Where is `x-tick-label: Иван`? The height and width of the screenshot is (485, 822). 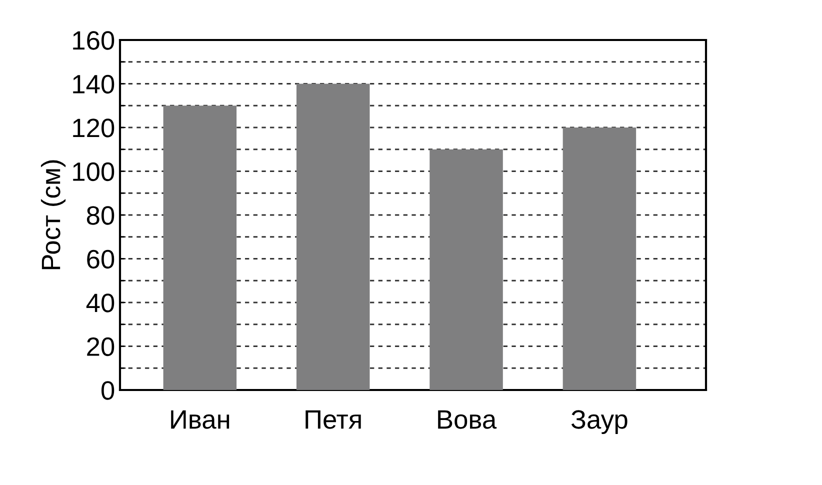 x-tick-label: Иван is located at coordinates (200, 419).